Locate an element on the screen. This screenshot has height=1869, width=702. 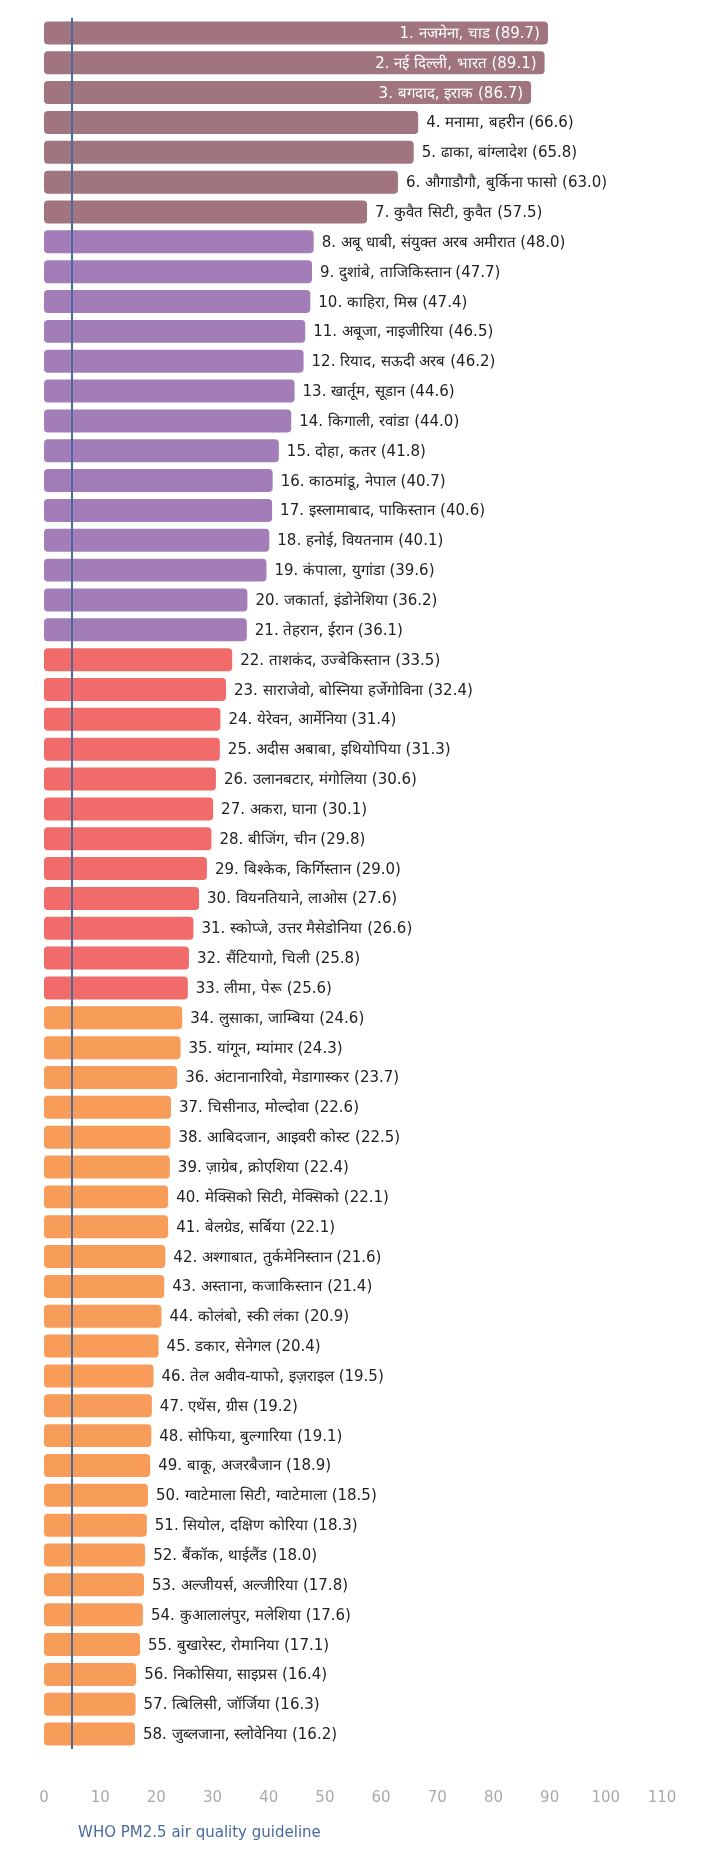
category-label: 35. यांगून, म्यांमार (24.3) is located at coordinates (265, 1047).